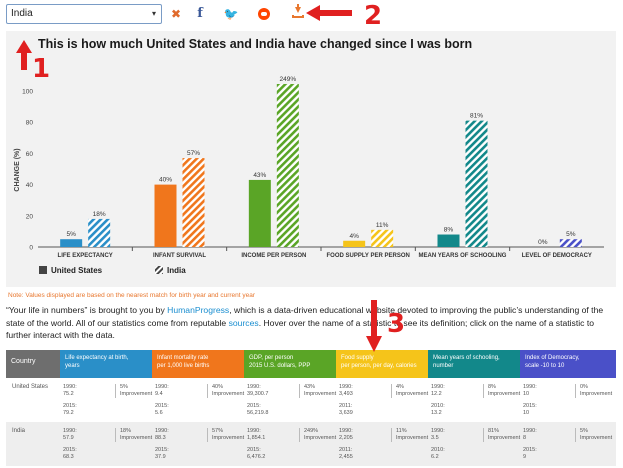 The image size is (623, 468). I want to click on bar-value-label: 0%, so click(543, 242).